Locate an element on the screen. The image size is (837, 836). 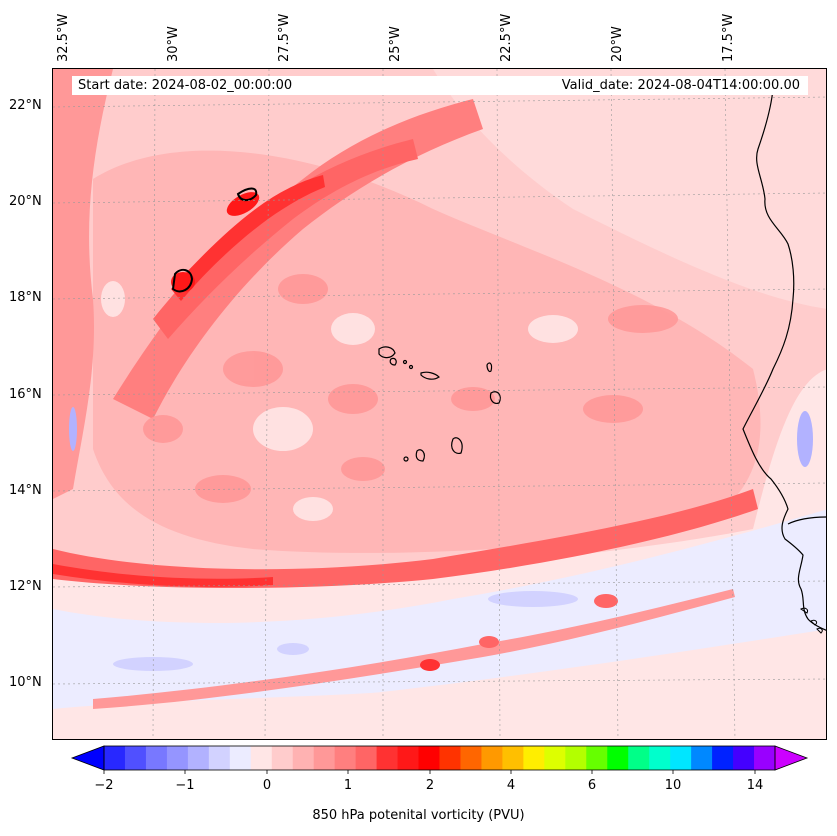
gambia-coastline is located at coordinates (806, 520).